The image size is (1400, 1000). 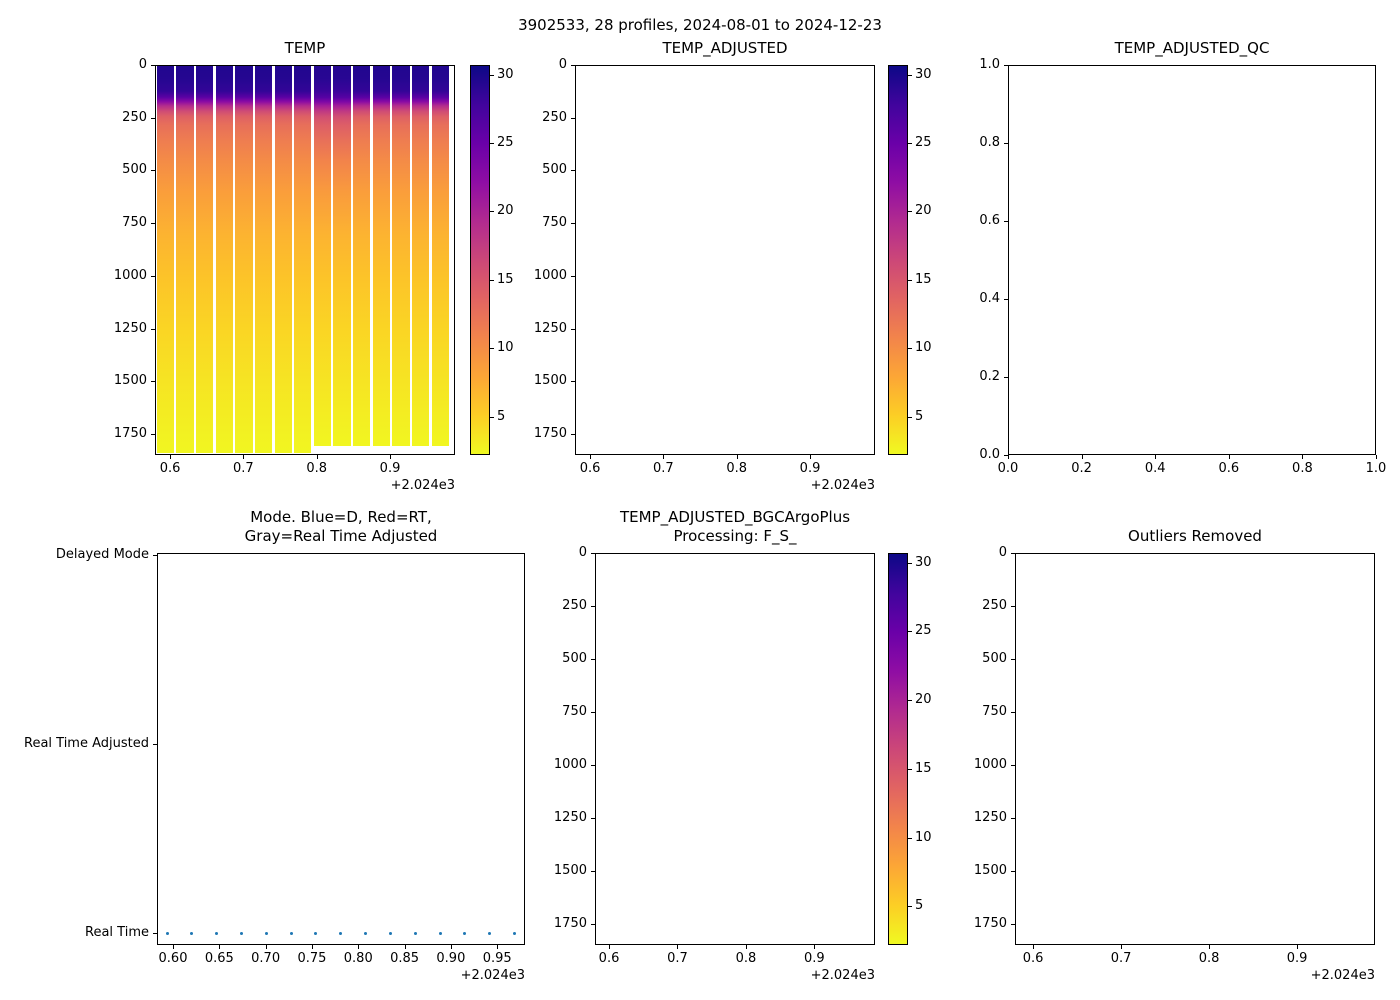 I want to click on x-tick-label: 0.4, so click(x=1155, y=468).